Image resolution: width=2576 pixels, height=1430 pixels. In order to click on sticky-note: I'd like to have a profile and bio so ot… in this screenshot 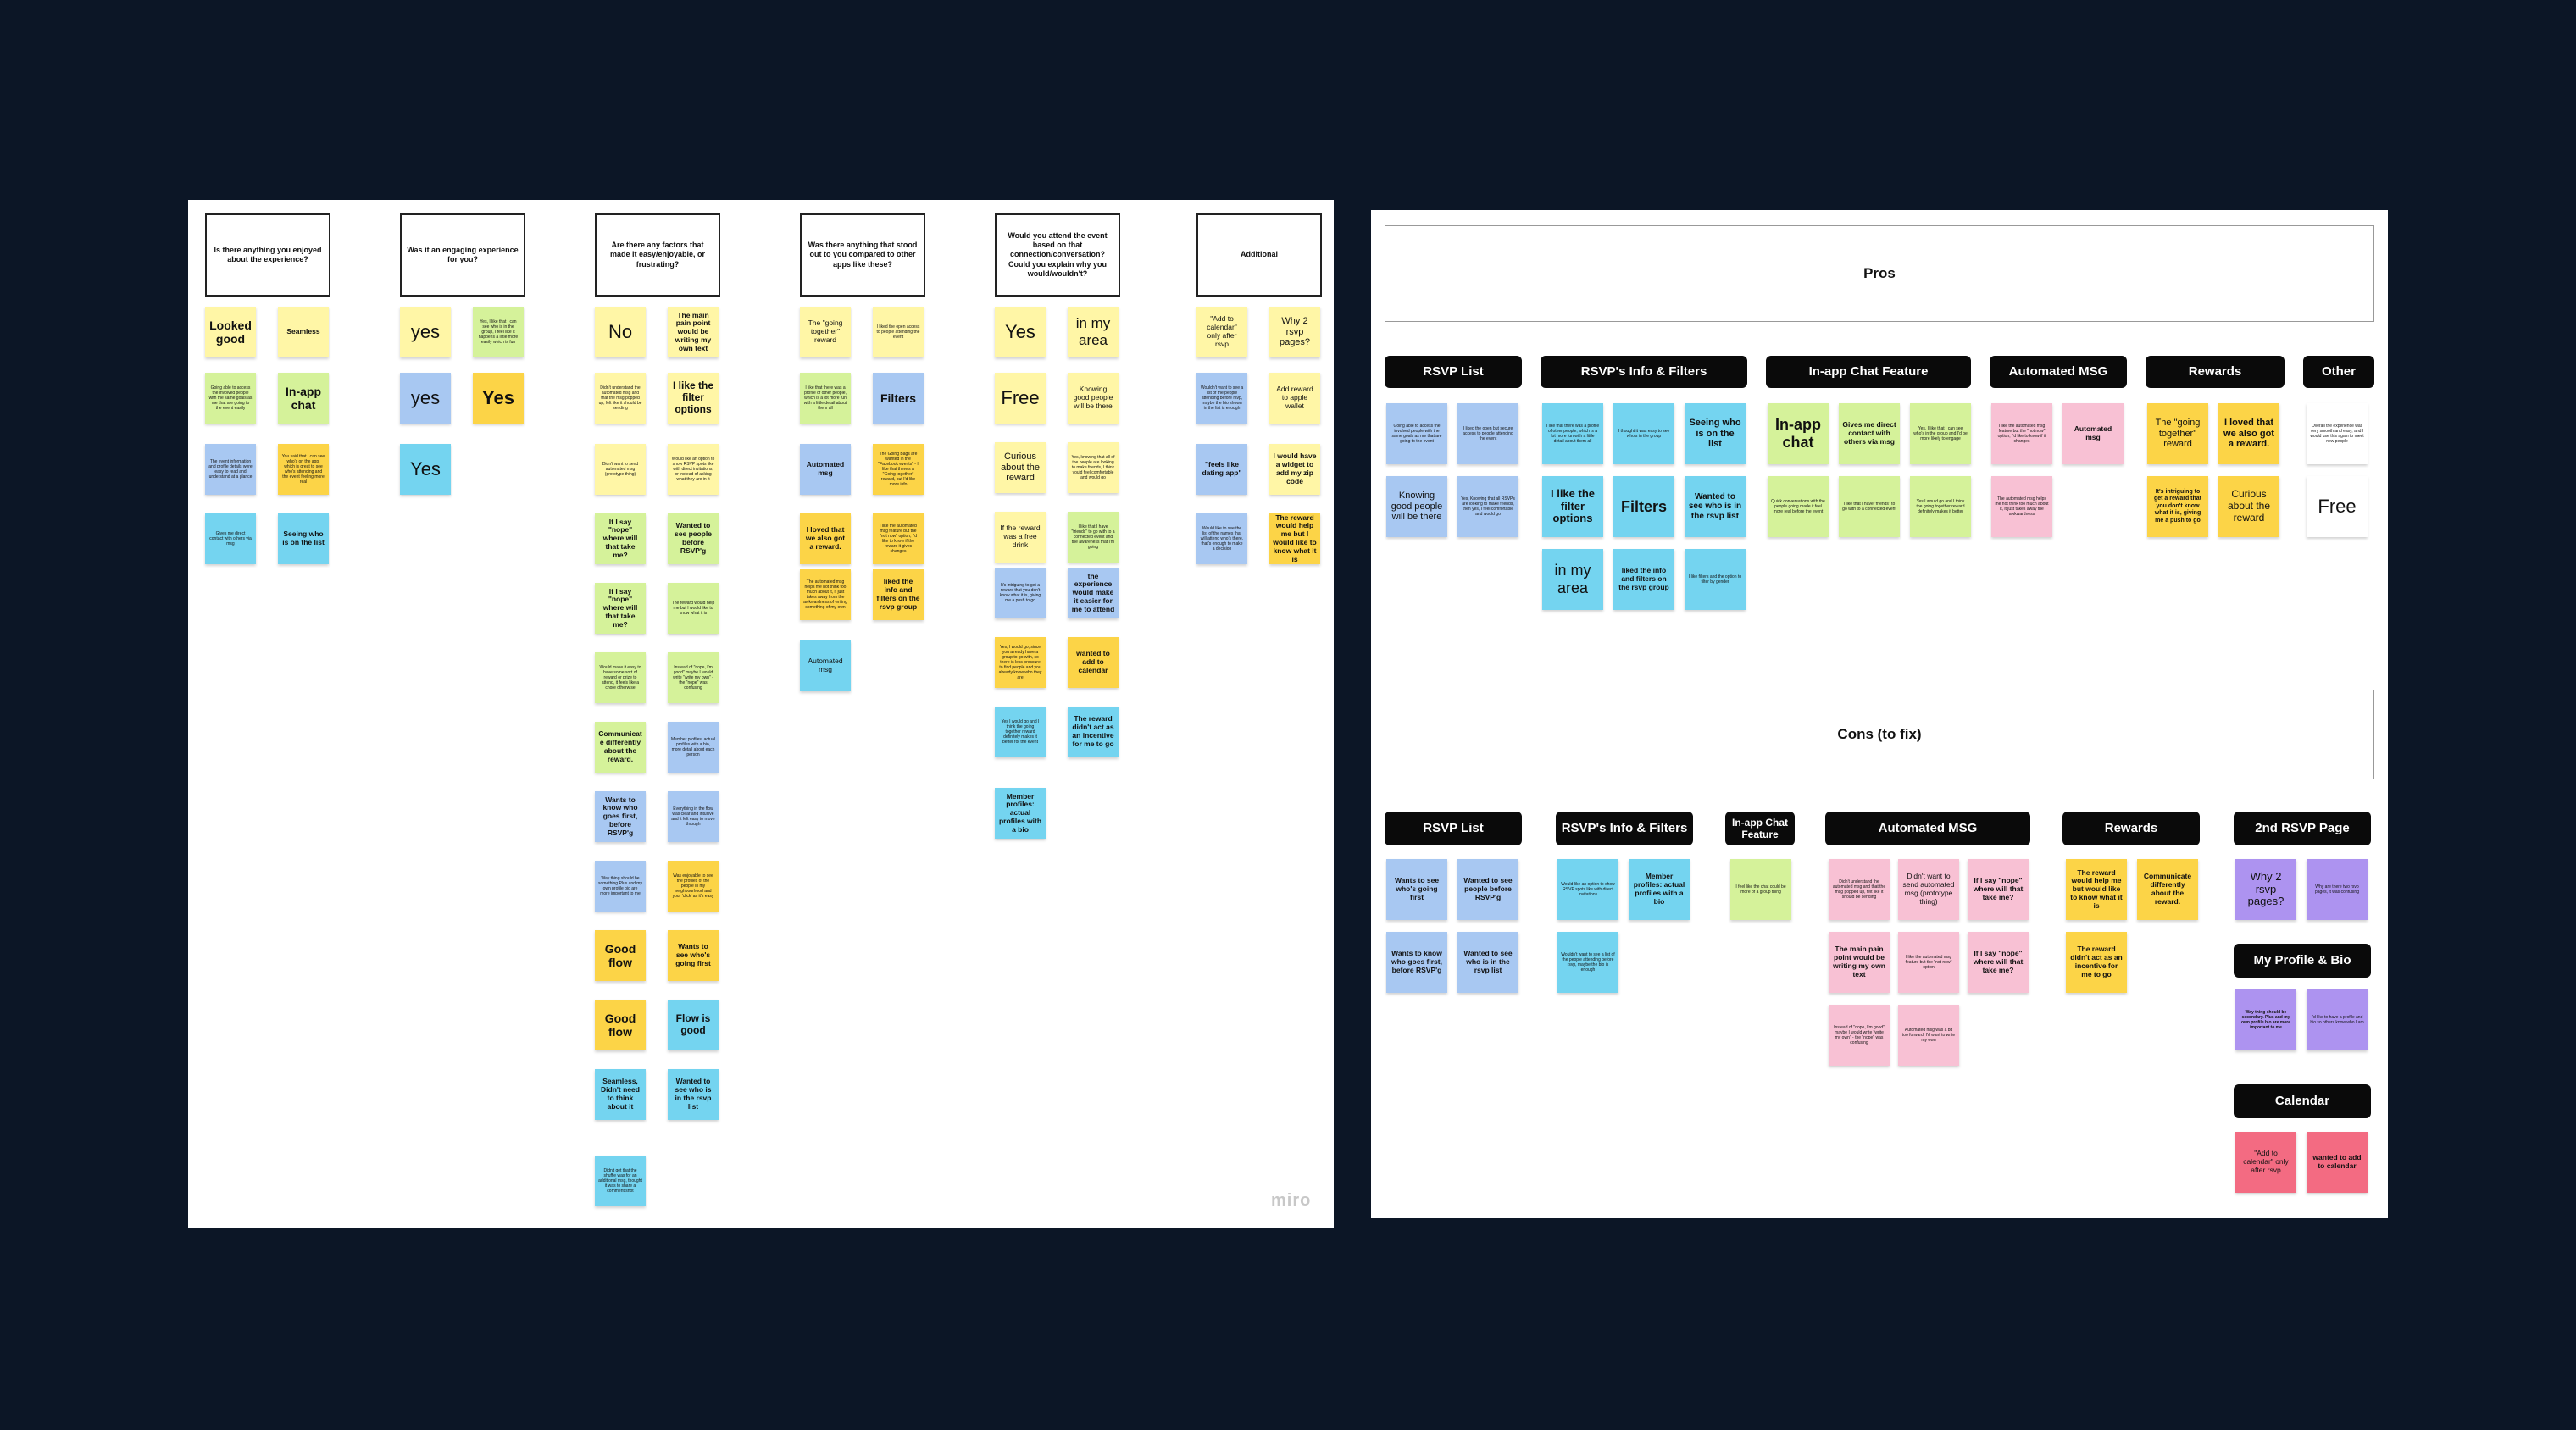, I will do `click(2337, 1020)`.